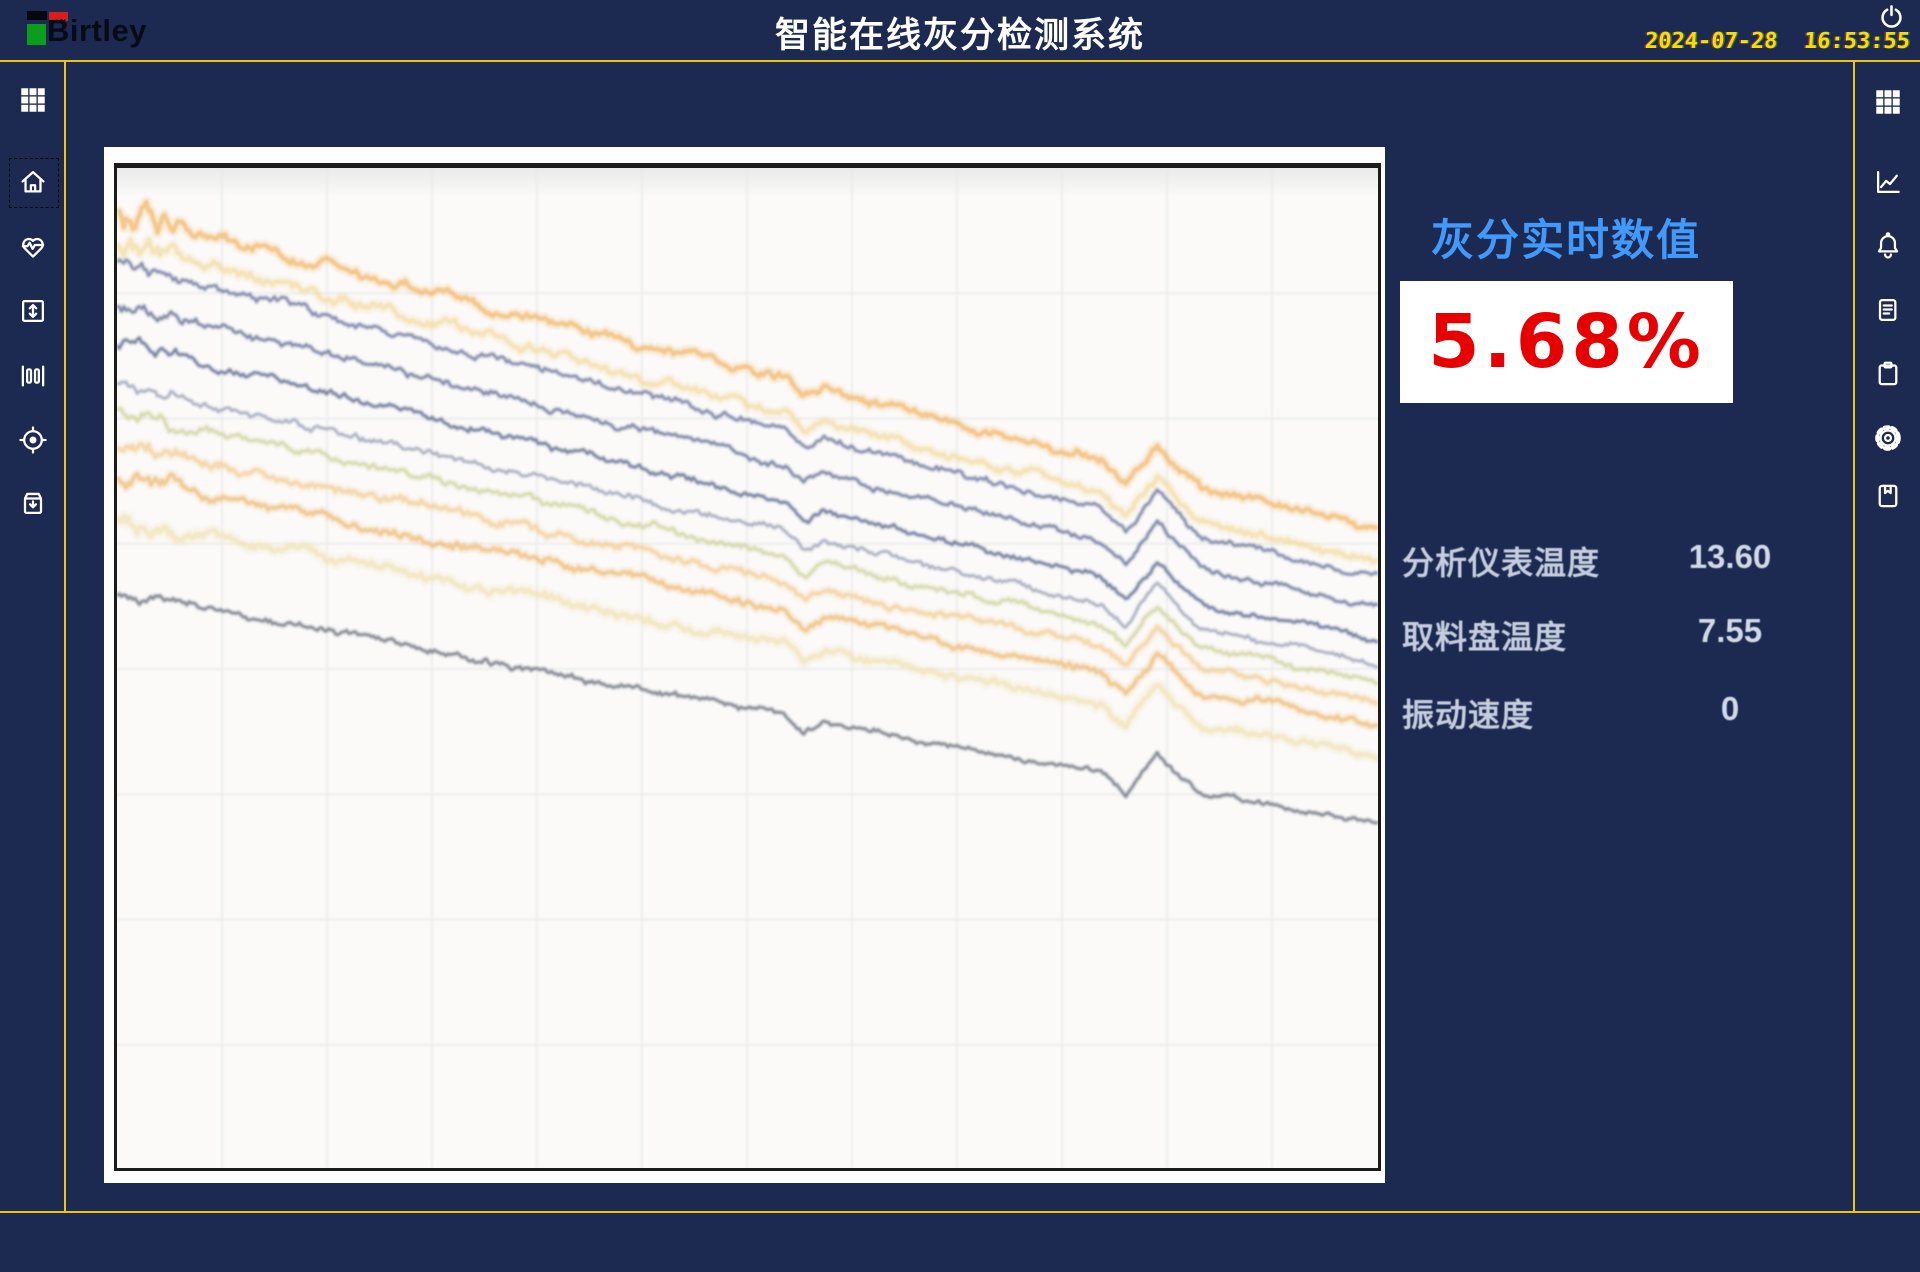 Image resolution: width=1920 pixels, height=1272 pixels. What do you see at coordinates (959, 35) in the screenshot?
I see `page-title: 智能在线灰分检测系统` at bounding box center [959, 35].